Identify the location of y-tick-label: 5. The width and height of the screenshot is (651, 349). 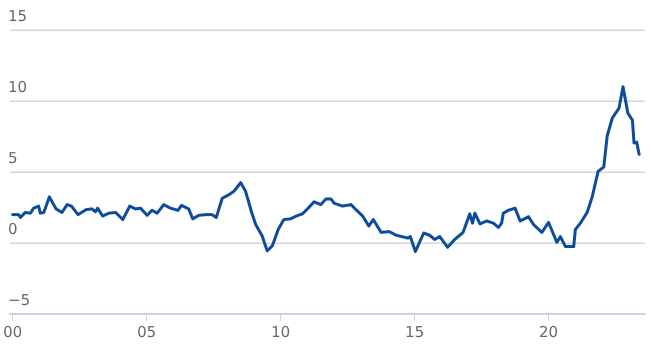
(13, 157).